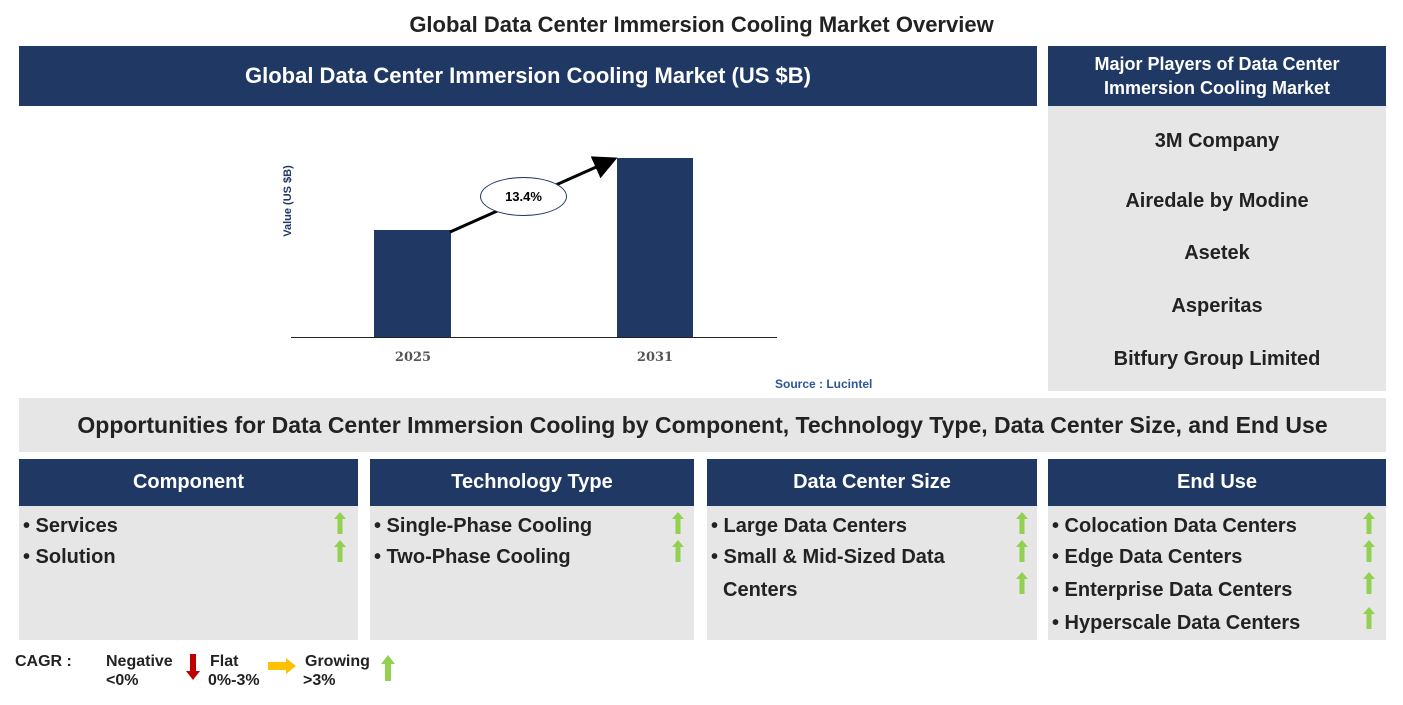 Image resolution: width=1403 pixels, height=705 pixels. Describe the element at coordinates (655, 247) in the screenshot. I see `bar-2031` at that location.